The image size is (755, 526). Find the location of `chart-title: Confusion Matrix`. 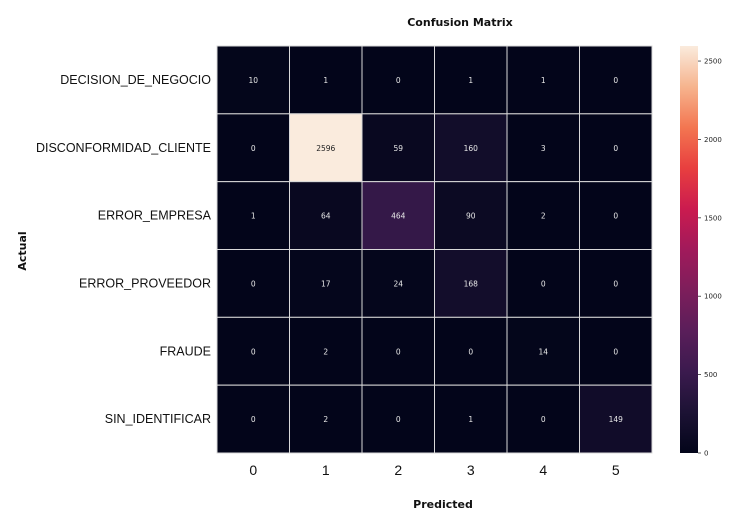

chart-title: Confusion Matrix is located at coordinates (460, 22).